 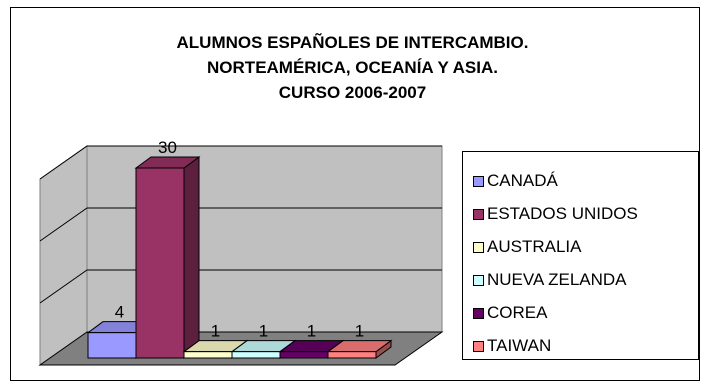 I want to click on legend-item: ESTADOS UNIDOS, so click(x=555, y=214).